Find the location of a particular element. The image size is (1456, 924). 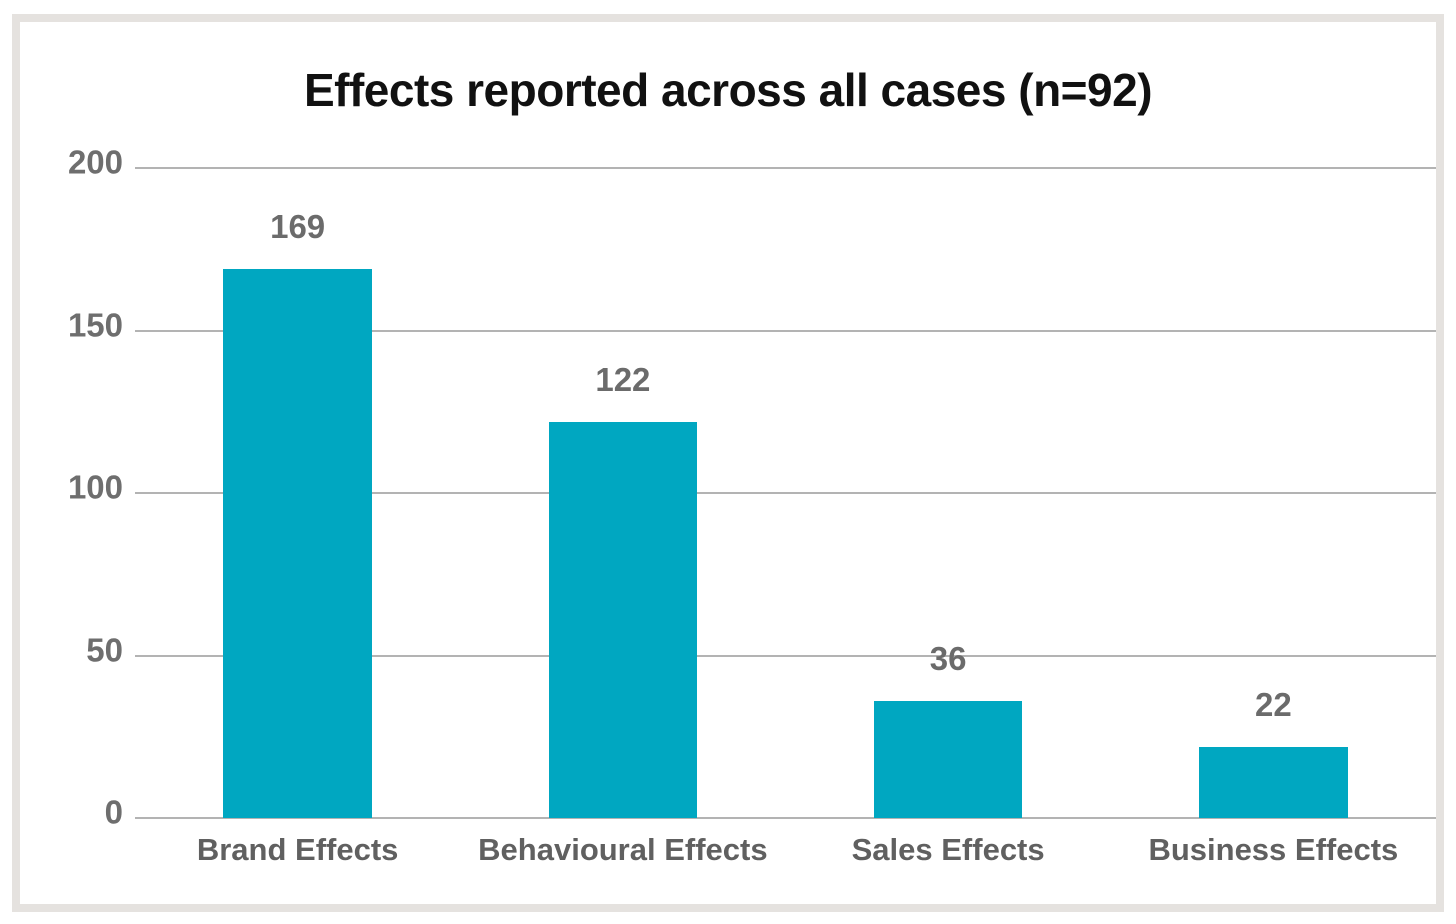

bar-value-label: 122 is located at coordinates (623, 379).